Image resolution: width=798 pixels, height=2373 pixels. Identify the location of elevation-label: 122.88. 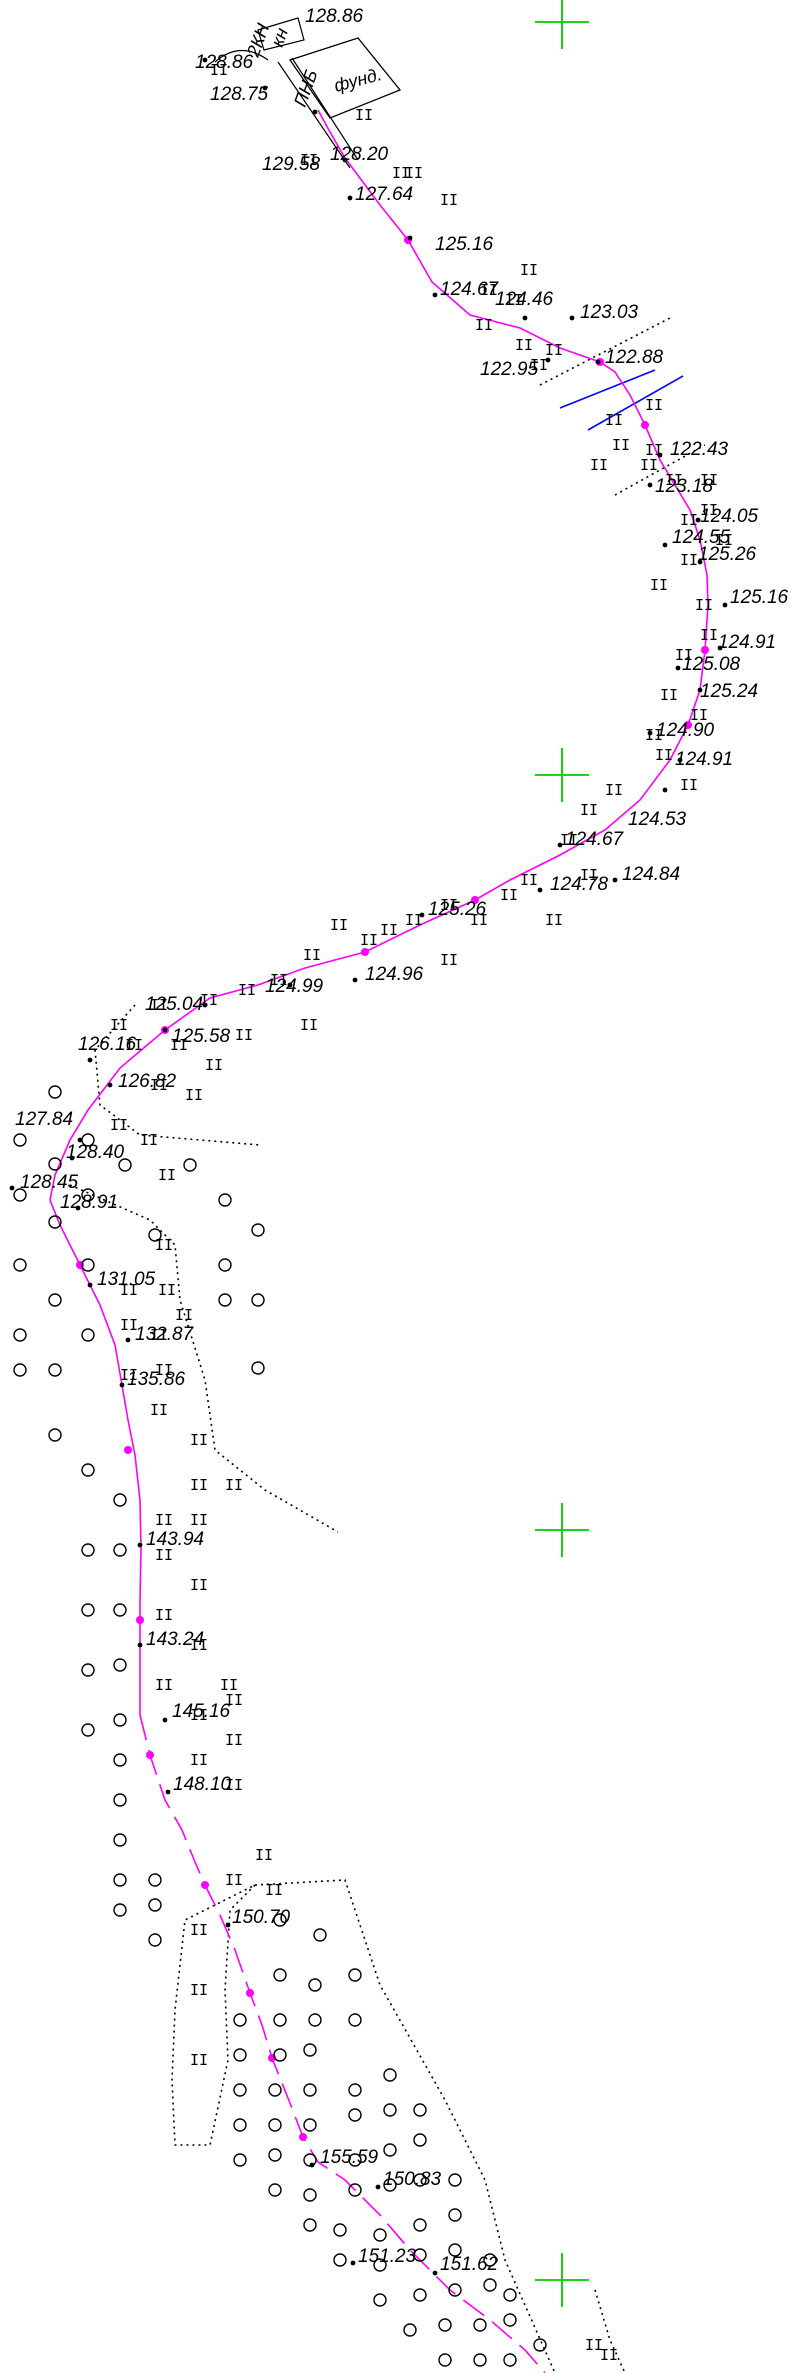
(634, 357).